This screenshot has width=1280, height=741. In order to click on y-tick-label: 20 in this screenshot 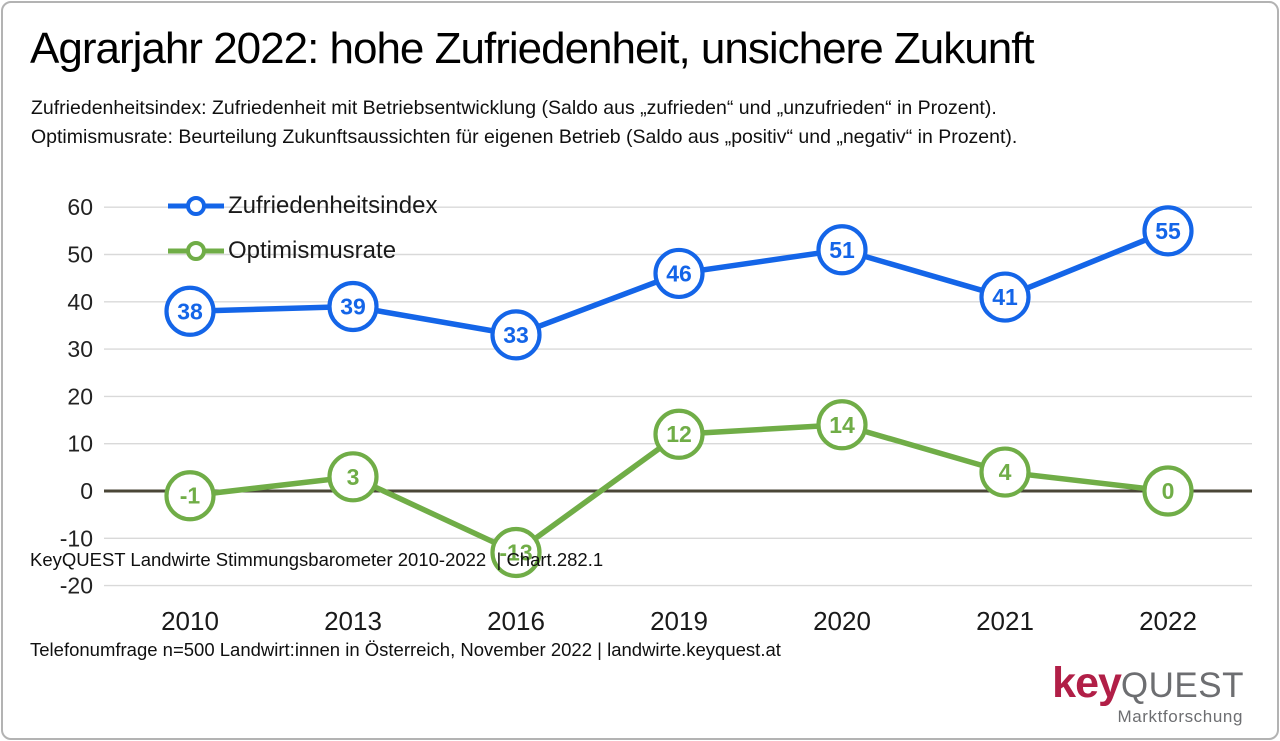, I will do `click(80, 396)`.